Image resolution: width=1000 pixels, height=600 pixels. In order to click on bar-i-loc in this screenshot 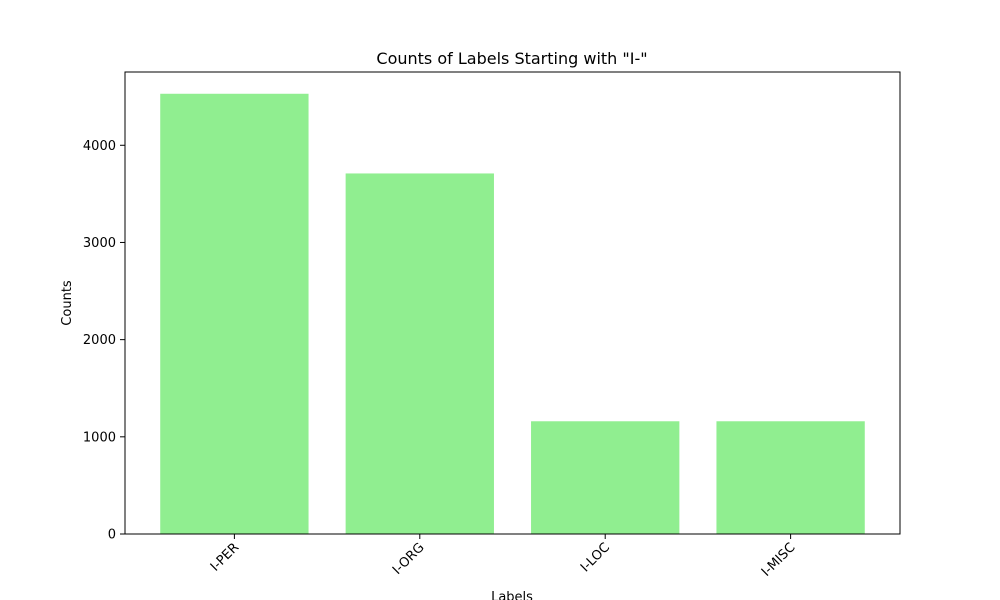, I will do `click(605, 477)`.